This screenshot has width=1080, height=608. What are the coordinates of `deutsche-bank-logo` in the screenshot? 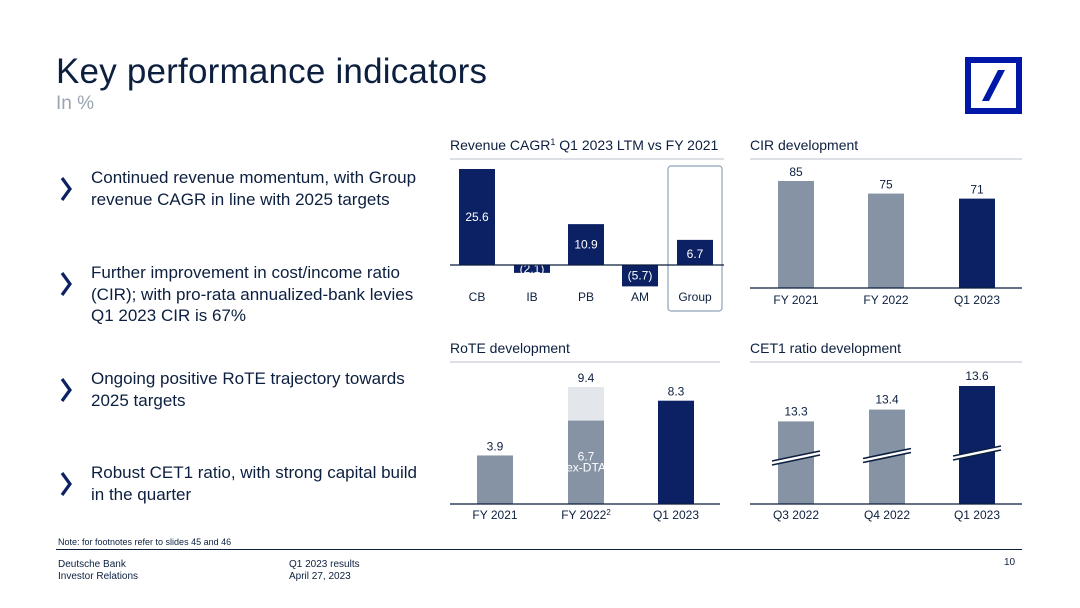 It's located at (993, 85).